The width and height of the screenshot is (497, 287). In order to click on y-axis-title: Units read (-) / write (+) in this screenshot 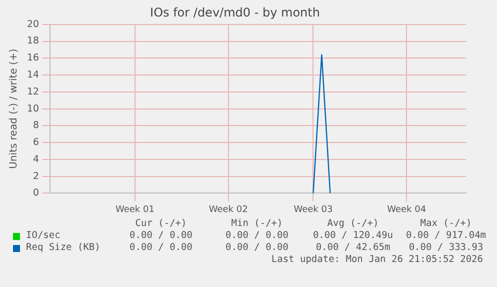, I will do `click(14, 108)`.